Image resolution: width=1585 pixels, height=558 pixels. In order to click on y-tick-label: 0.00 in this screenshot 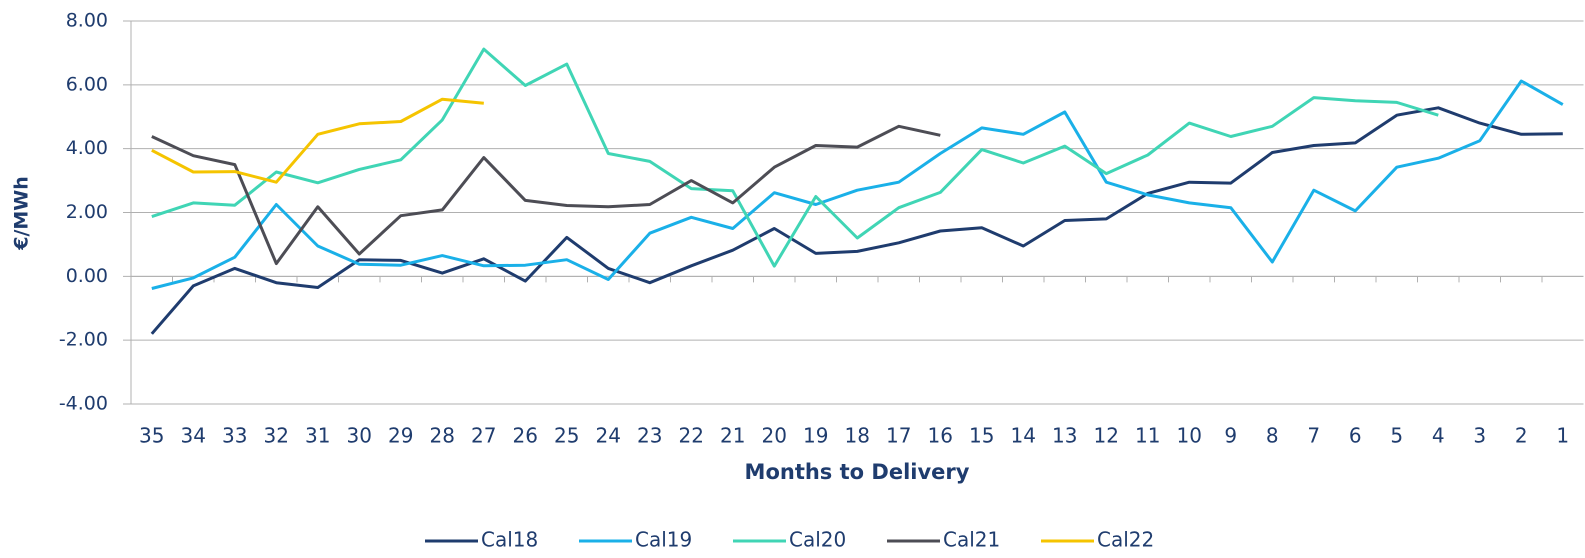, I will do `click(87, 276)`.